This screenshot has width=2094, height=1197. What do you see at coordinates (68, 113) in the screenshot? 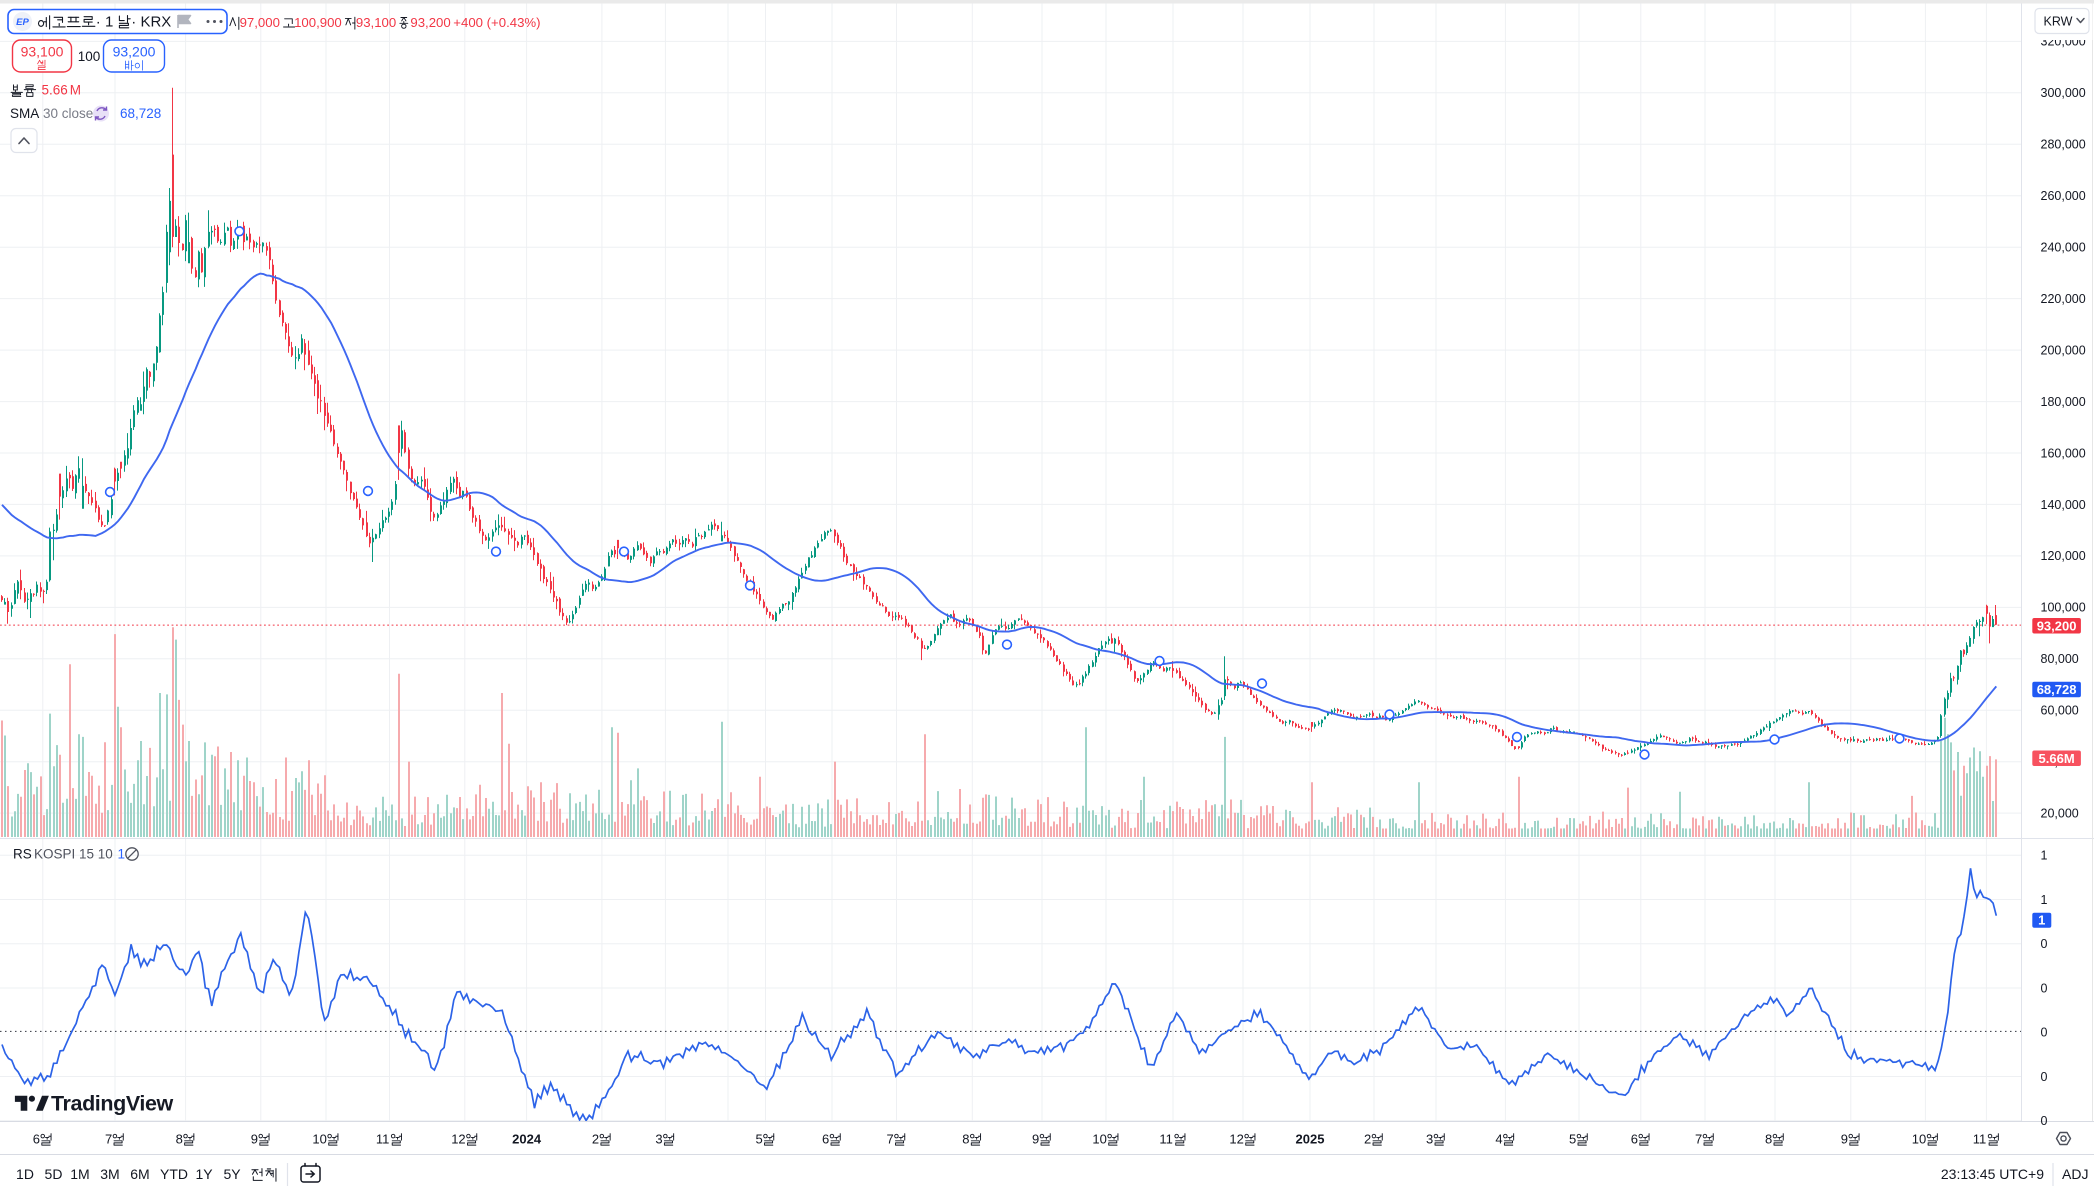
I see `svg-text: 30 close` at bounding box center [68, 113].